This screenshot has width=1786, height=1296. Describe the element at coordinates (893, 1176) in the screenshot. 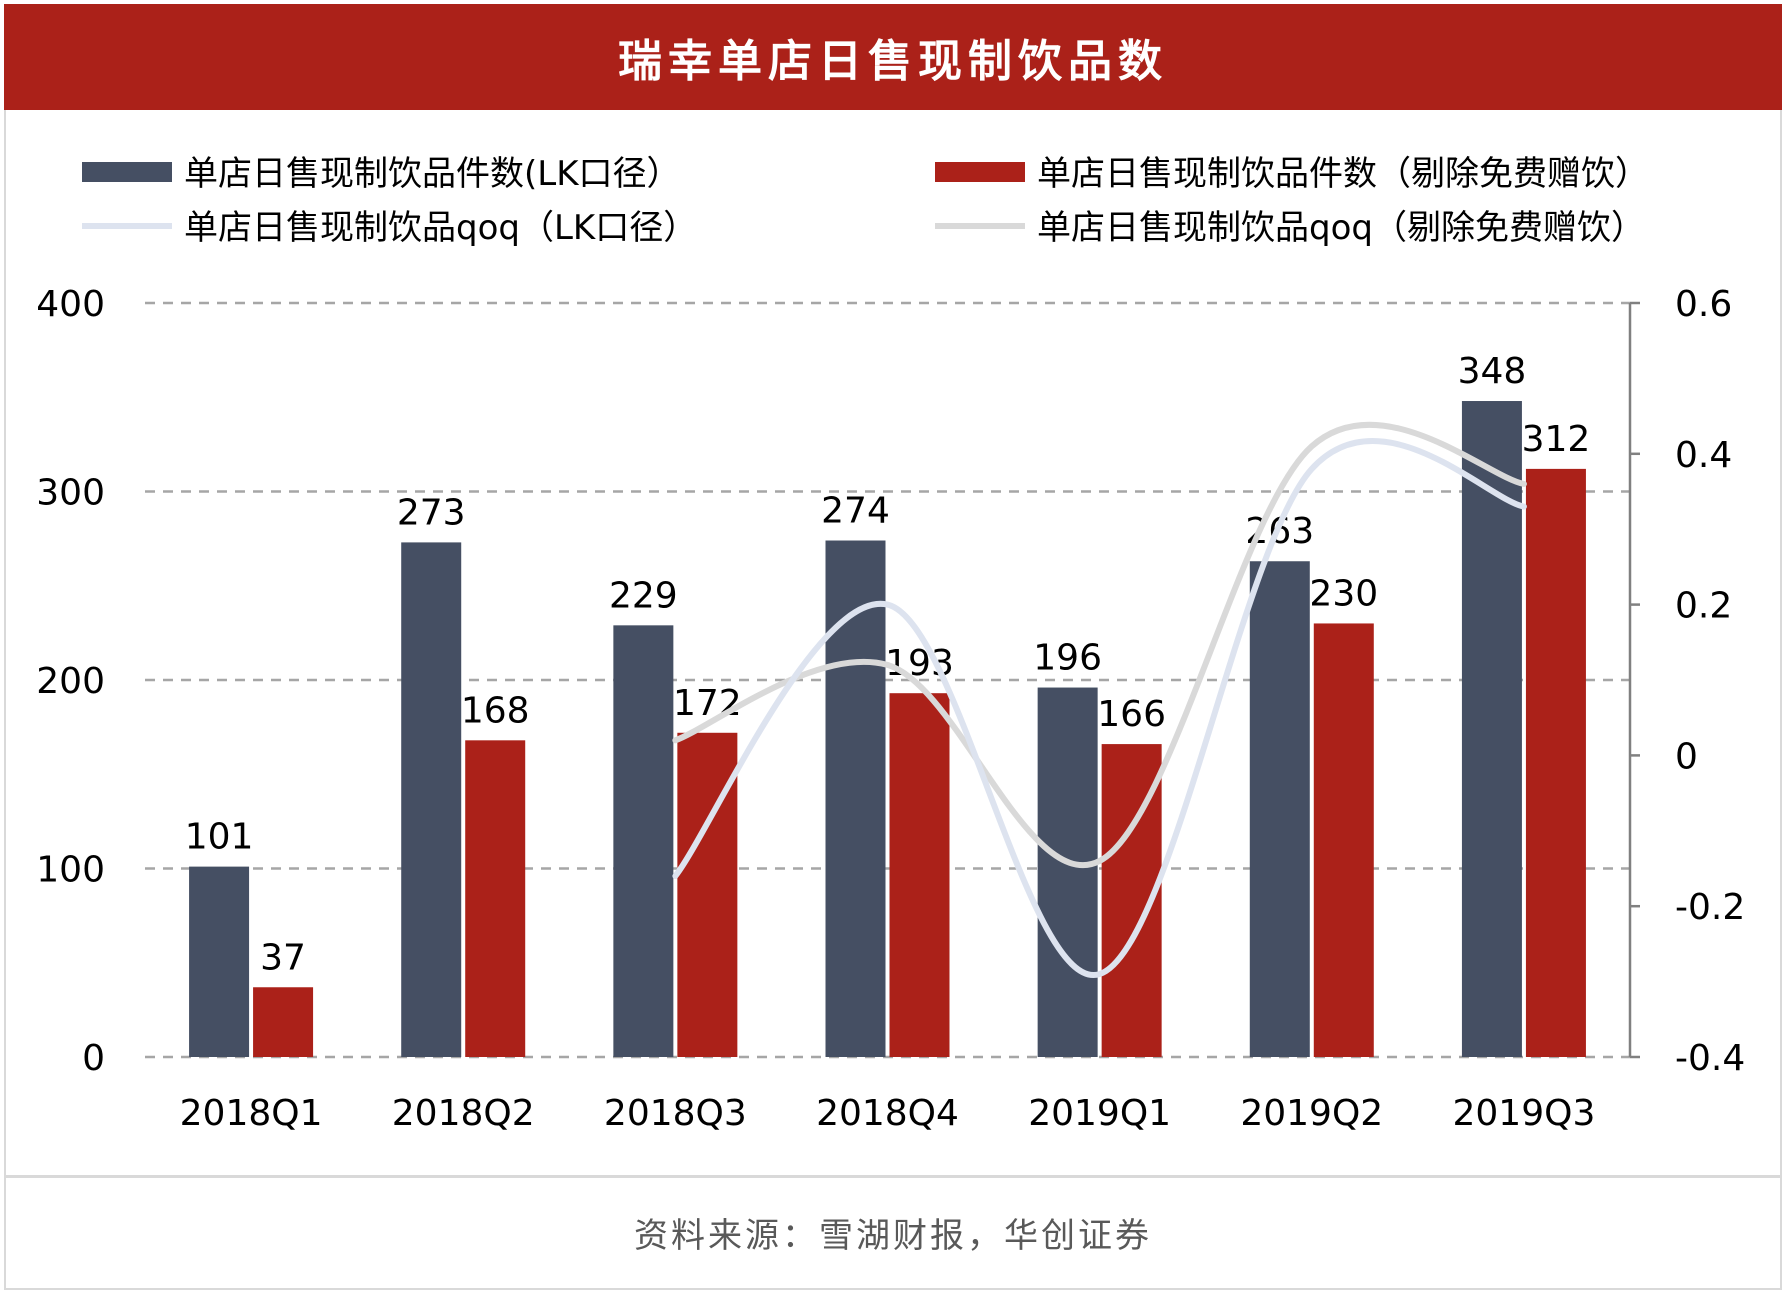

I see `source-separator` at that location.